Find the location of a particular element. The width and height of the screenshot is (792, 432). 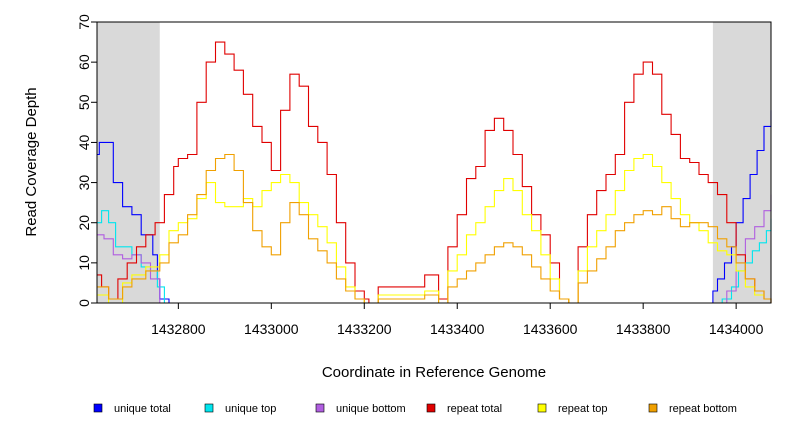

x-tick-label: 1434000 is located at coordinates (736, 329).